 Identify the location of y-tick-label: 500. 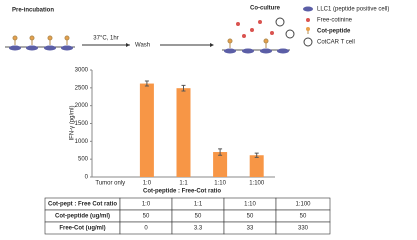
(83, 160).